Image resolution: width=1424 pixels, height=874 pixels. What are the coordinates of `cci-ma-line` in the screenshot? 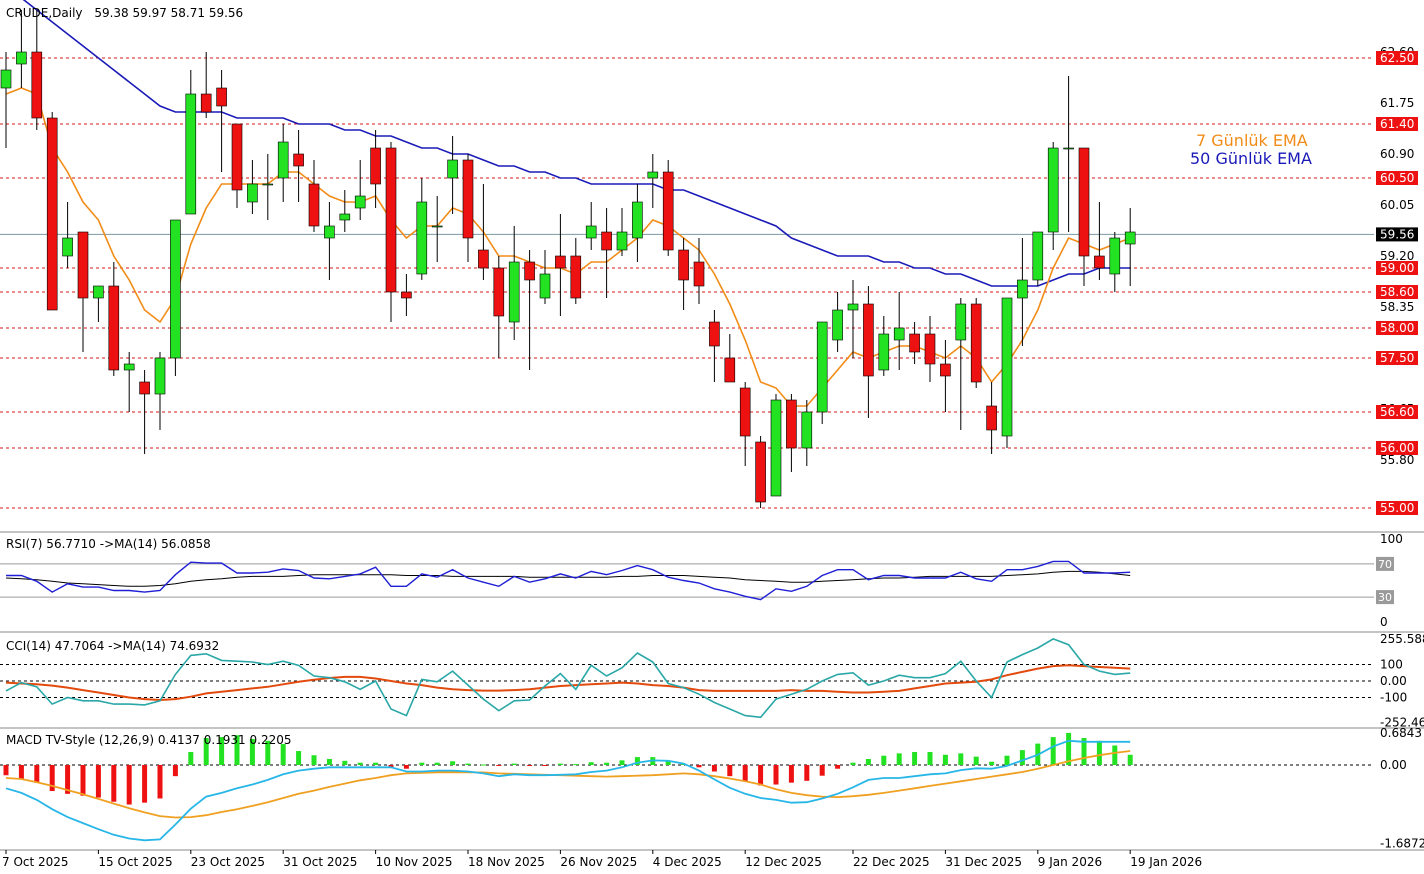 It's located at (568, 683).